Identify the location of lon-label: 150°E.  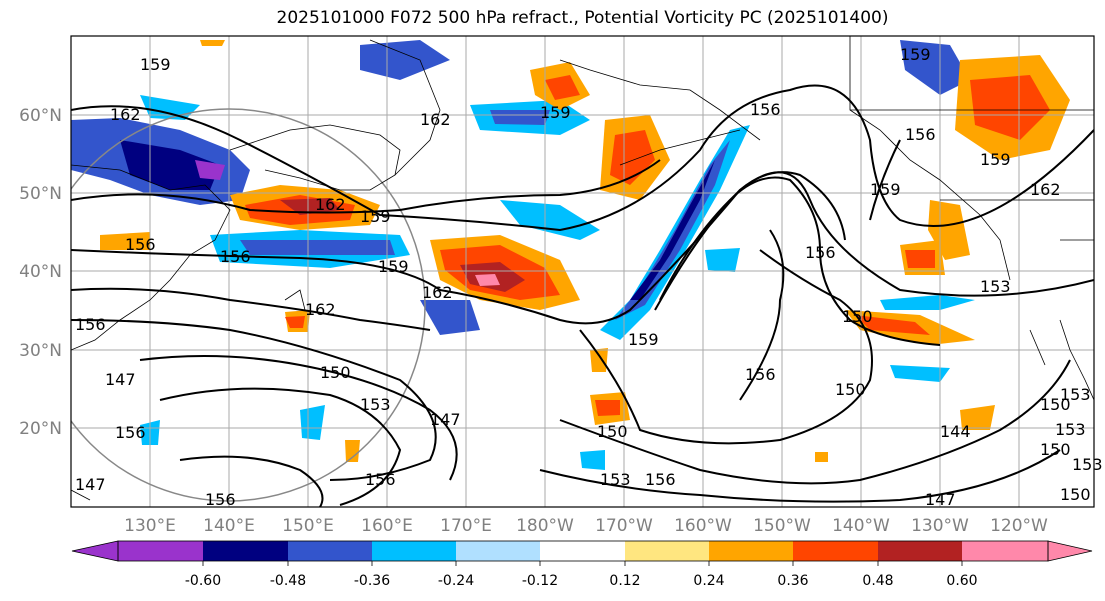
(308, 526).